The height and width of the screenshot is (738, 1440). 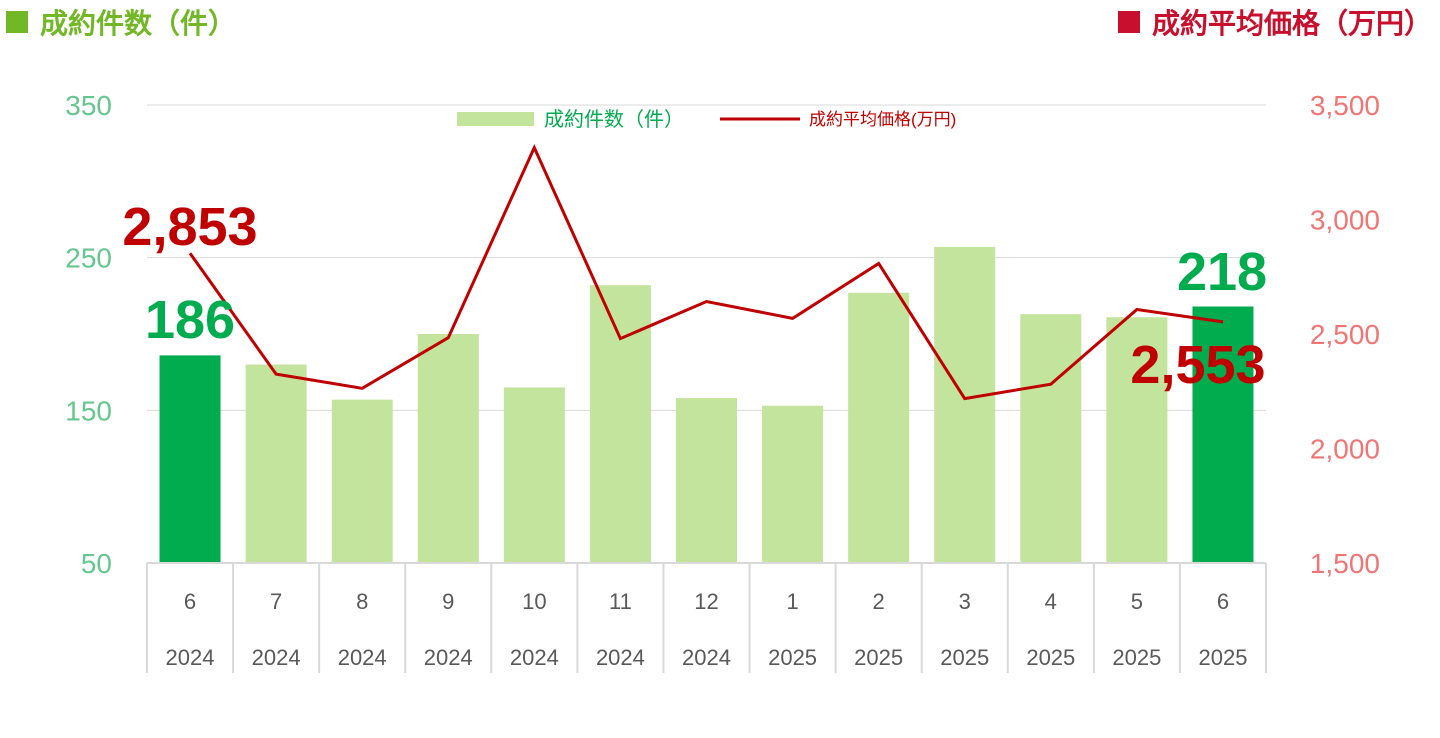 I want to click on data-label-annotation: 2,553, so click(x=1197, y=365).